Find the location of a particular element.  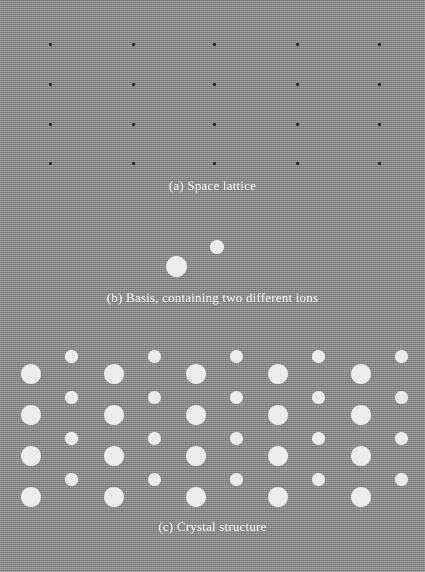

crystal-structure-caption: (c) Crystal structure is located at coordinates (212, 526).